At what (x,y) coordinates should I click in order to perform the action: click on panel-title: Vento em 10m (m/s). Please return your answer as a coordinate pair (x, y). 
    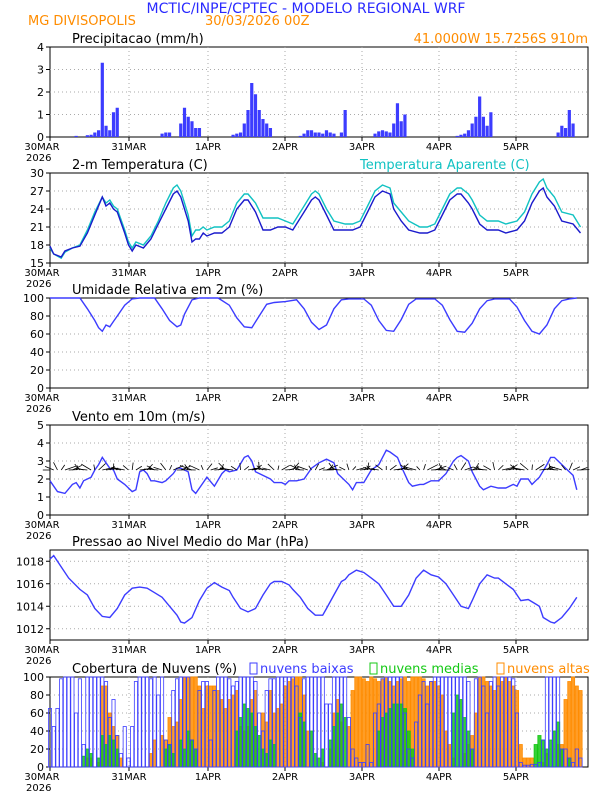
    Looking at the image, I should click on (138, 417).